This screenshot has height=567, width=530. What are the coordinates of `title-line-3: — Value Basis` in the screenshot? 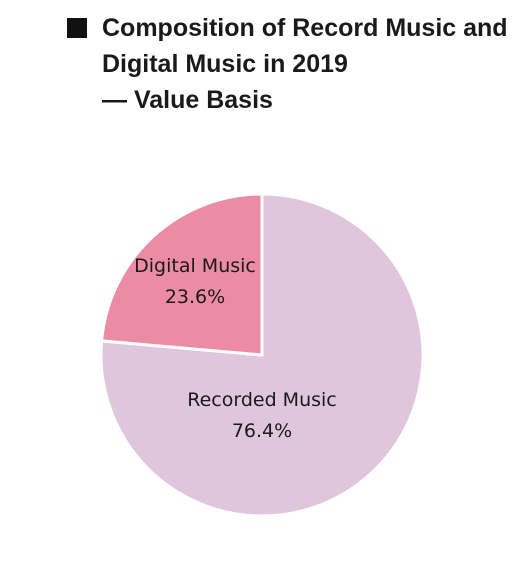 It's located at (187, 100).